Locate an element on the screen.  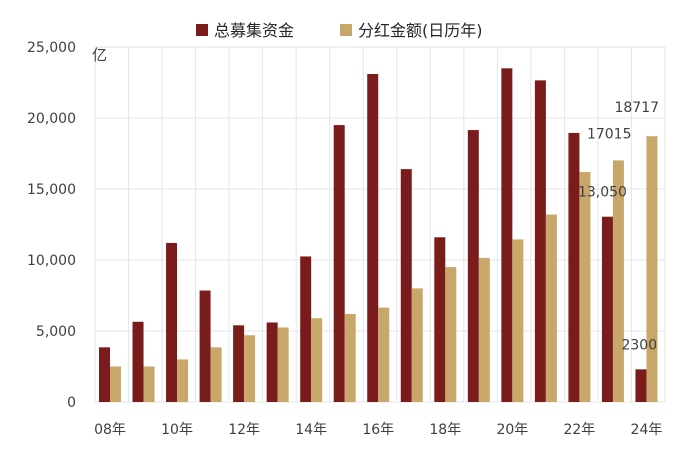
x-tick-label: 18年 is located at coordinates (445, 430).